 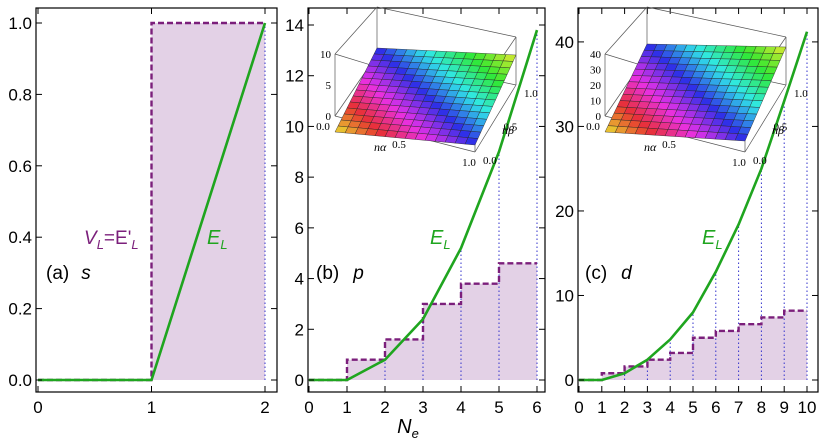 I want to click on inset-z-tick-label: 5, so click(x=329, y=86).